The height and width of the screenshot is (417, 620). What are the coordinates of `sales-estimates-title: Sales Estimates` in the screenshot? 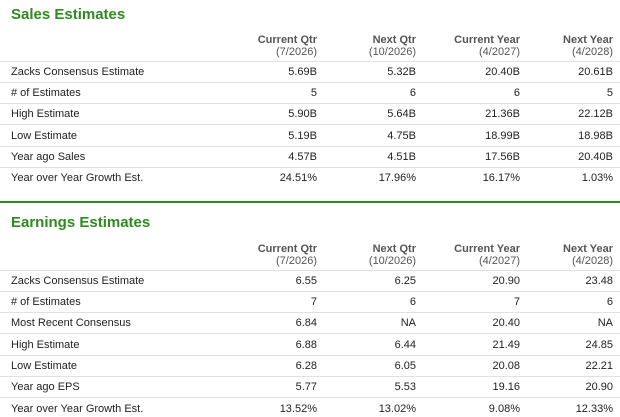 It's located at (68, 14).